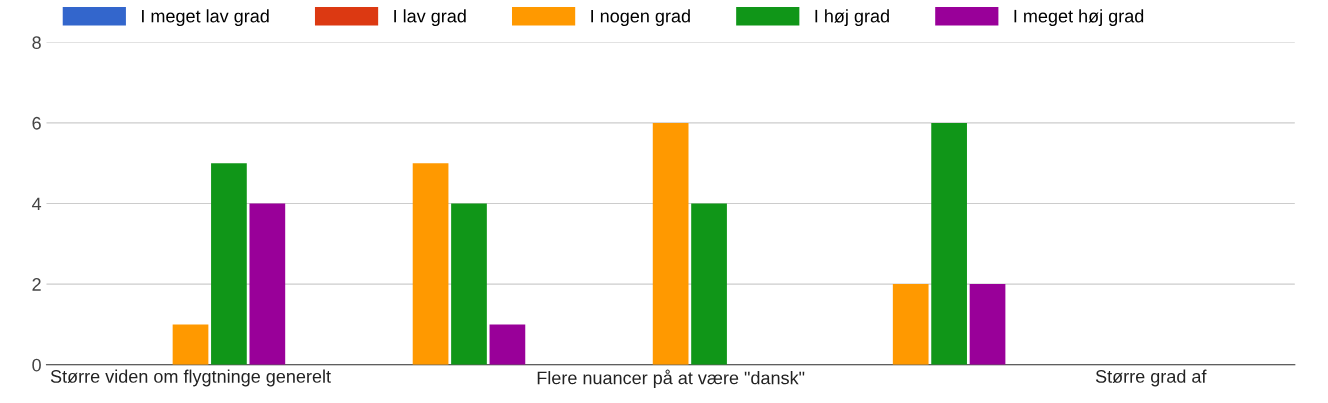 The width and height of the screenshot is (1328, 403). What do you see at coordinates (36, 365) in the screenshot?
I see `y-tick-label: 0` at bounding box center [36, 365].